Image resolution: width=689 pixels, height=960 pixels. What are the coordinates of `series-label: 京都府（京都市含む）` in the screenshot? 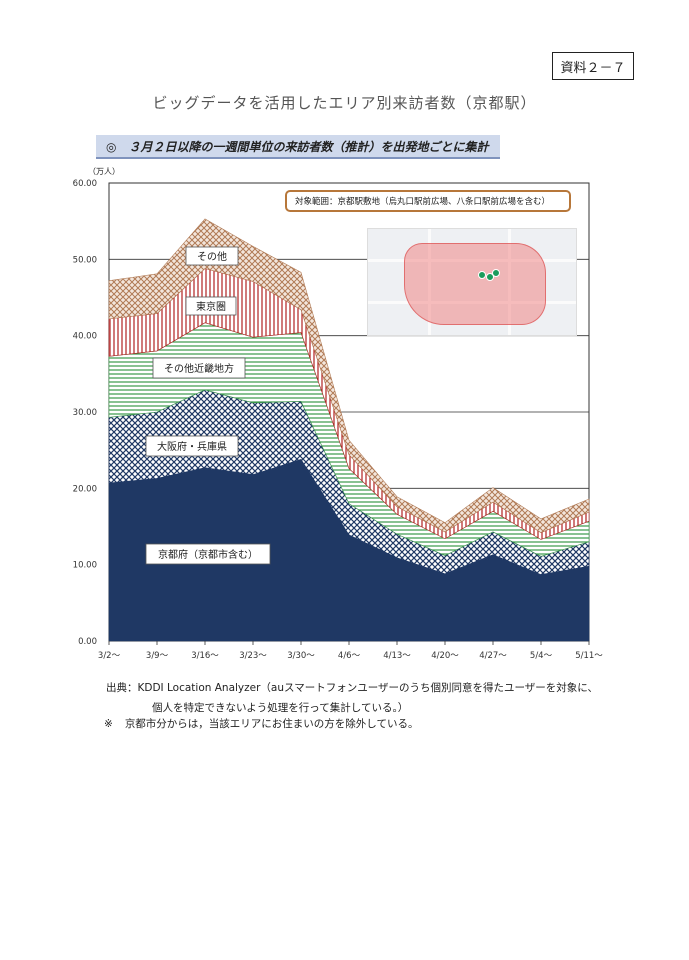 It's located at (208, 554).